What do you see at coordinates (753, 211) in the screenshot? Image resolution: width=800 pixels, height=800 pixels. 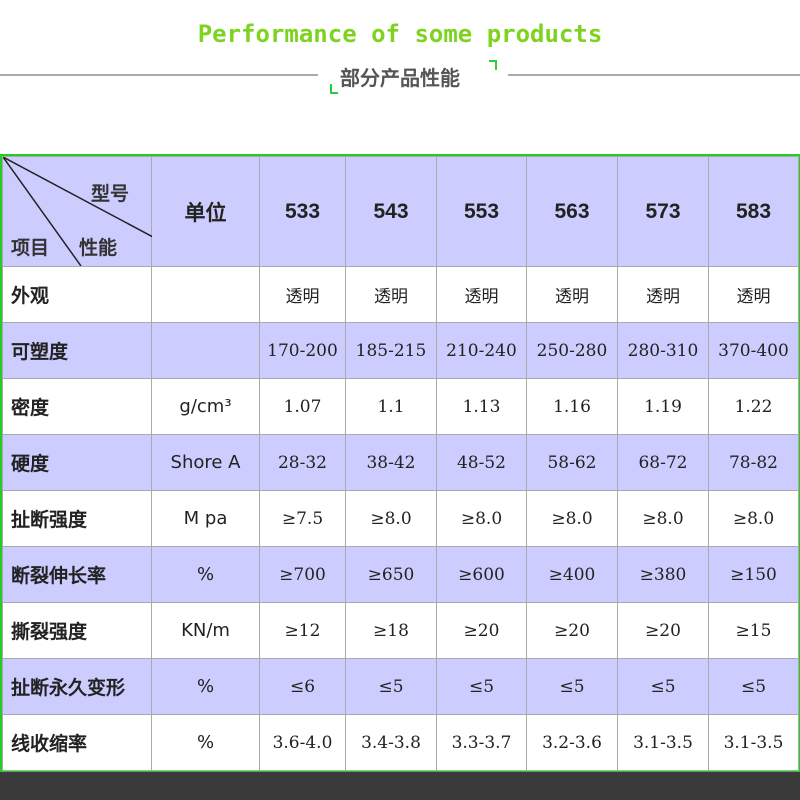 I see `model-header: 583` at bounding box center [753, 211].